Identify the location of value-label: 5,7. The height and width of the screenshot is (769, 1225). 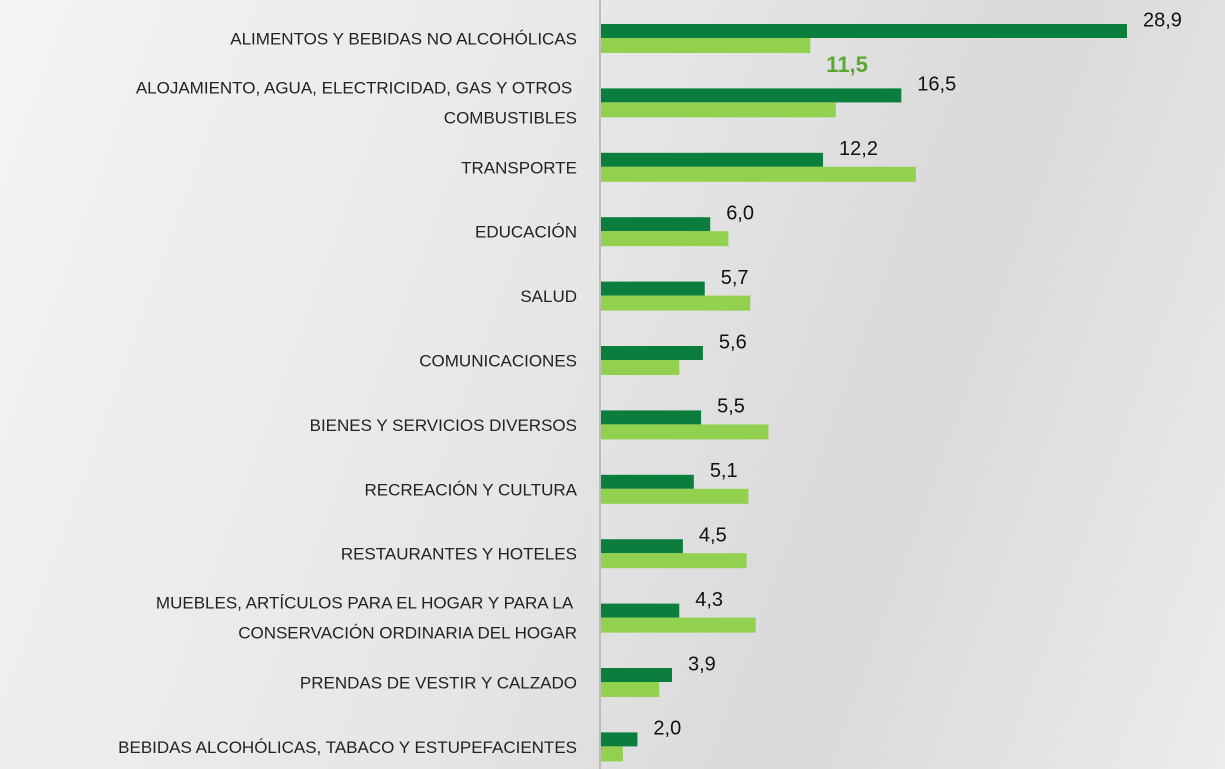
(735, 278).